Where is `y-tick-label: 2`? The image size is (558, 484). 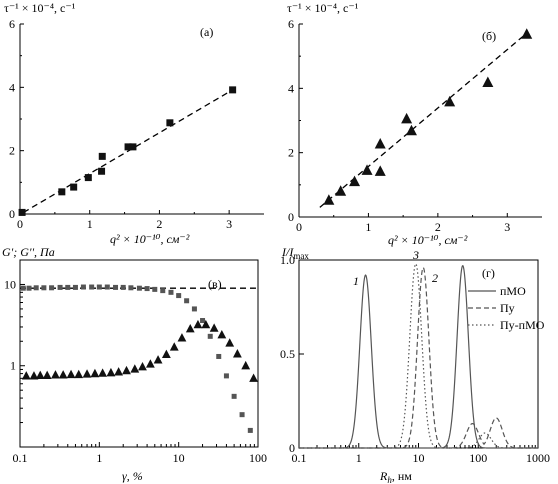
y-tick-label: 2 is located at coordinates (12, 151).